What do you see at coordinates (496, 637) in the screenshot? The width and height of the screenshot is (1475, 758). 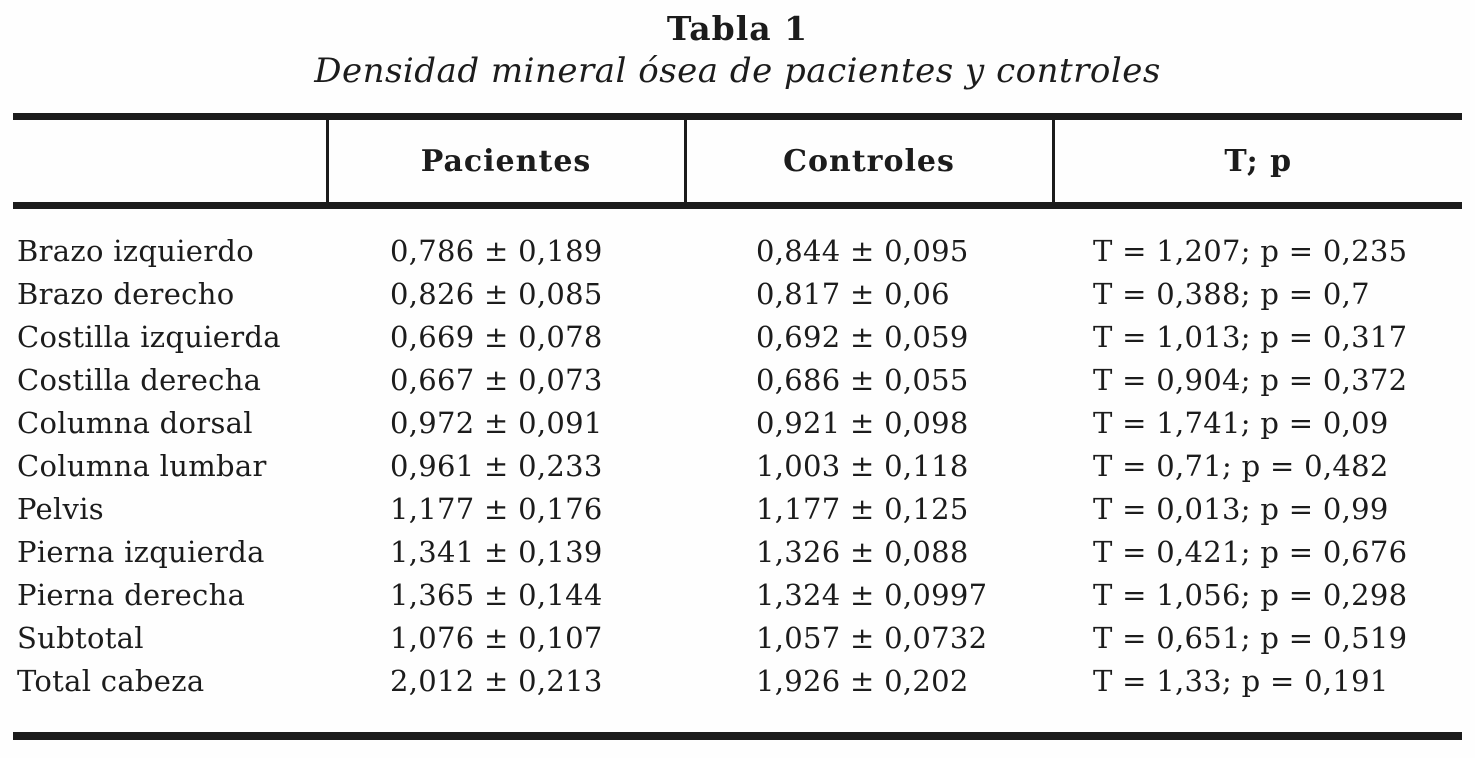 I see `pacientes-value: 1,076 ± 0,107` at bounding box center [496, 637].